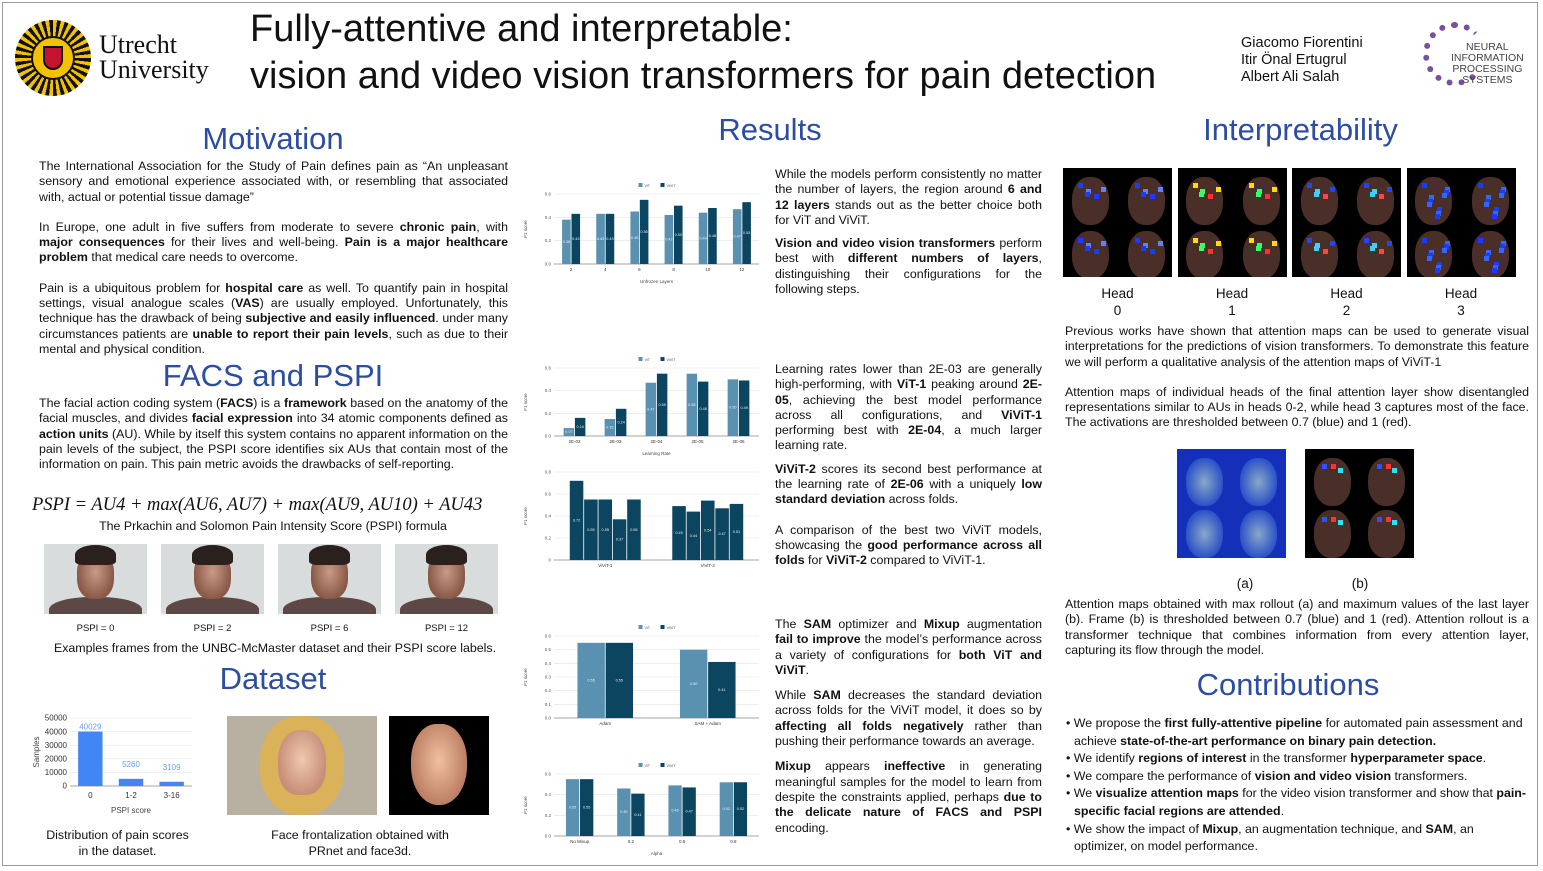 This screenshot has height=871, width=1543. Describe the element at coordinates (925, 430) in the screenshot. I see `bold-text: 2E-04` at that location.